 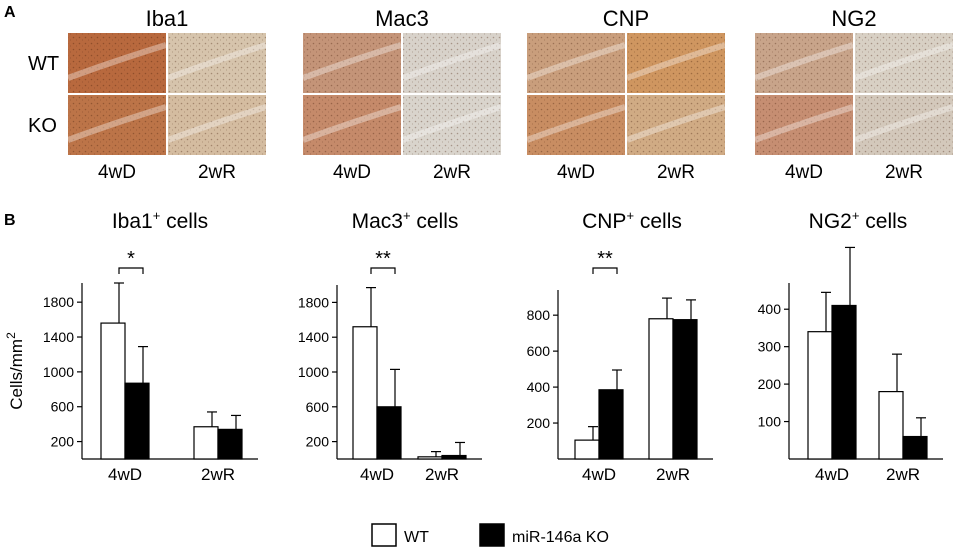 What do you see at coordinates (15, 371) in the screenshot?
I see `y-axis-label: Cells/mm2` at bounding box center [15, 371].